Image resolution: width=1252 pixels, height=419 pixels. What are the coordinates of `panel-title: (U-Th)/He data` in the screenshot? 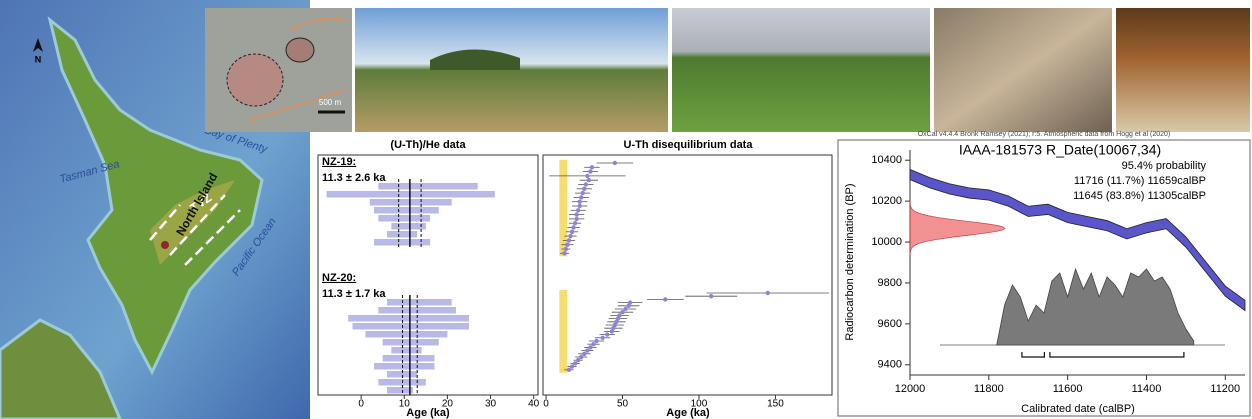 It's located at (428, 145).